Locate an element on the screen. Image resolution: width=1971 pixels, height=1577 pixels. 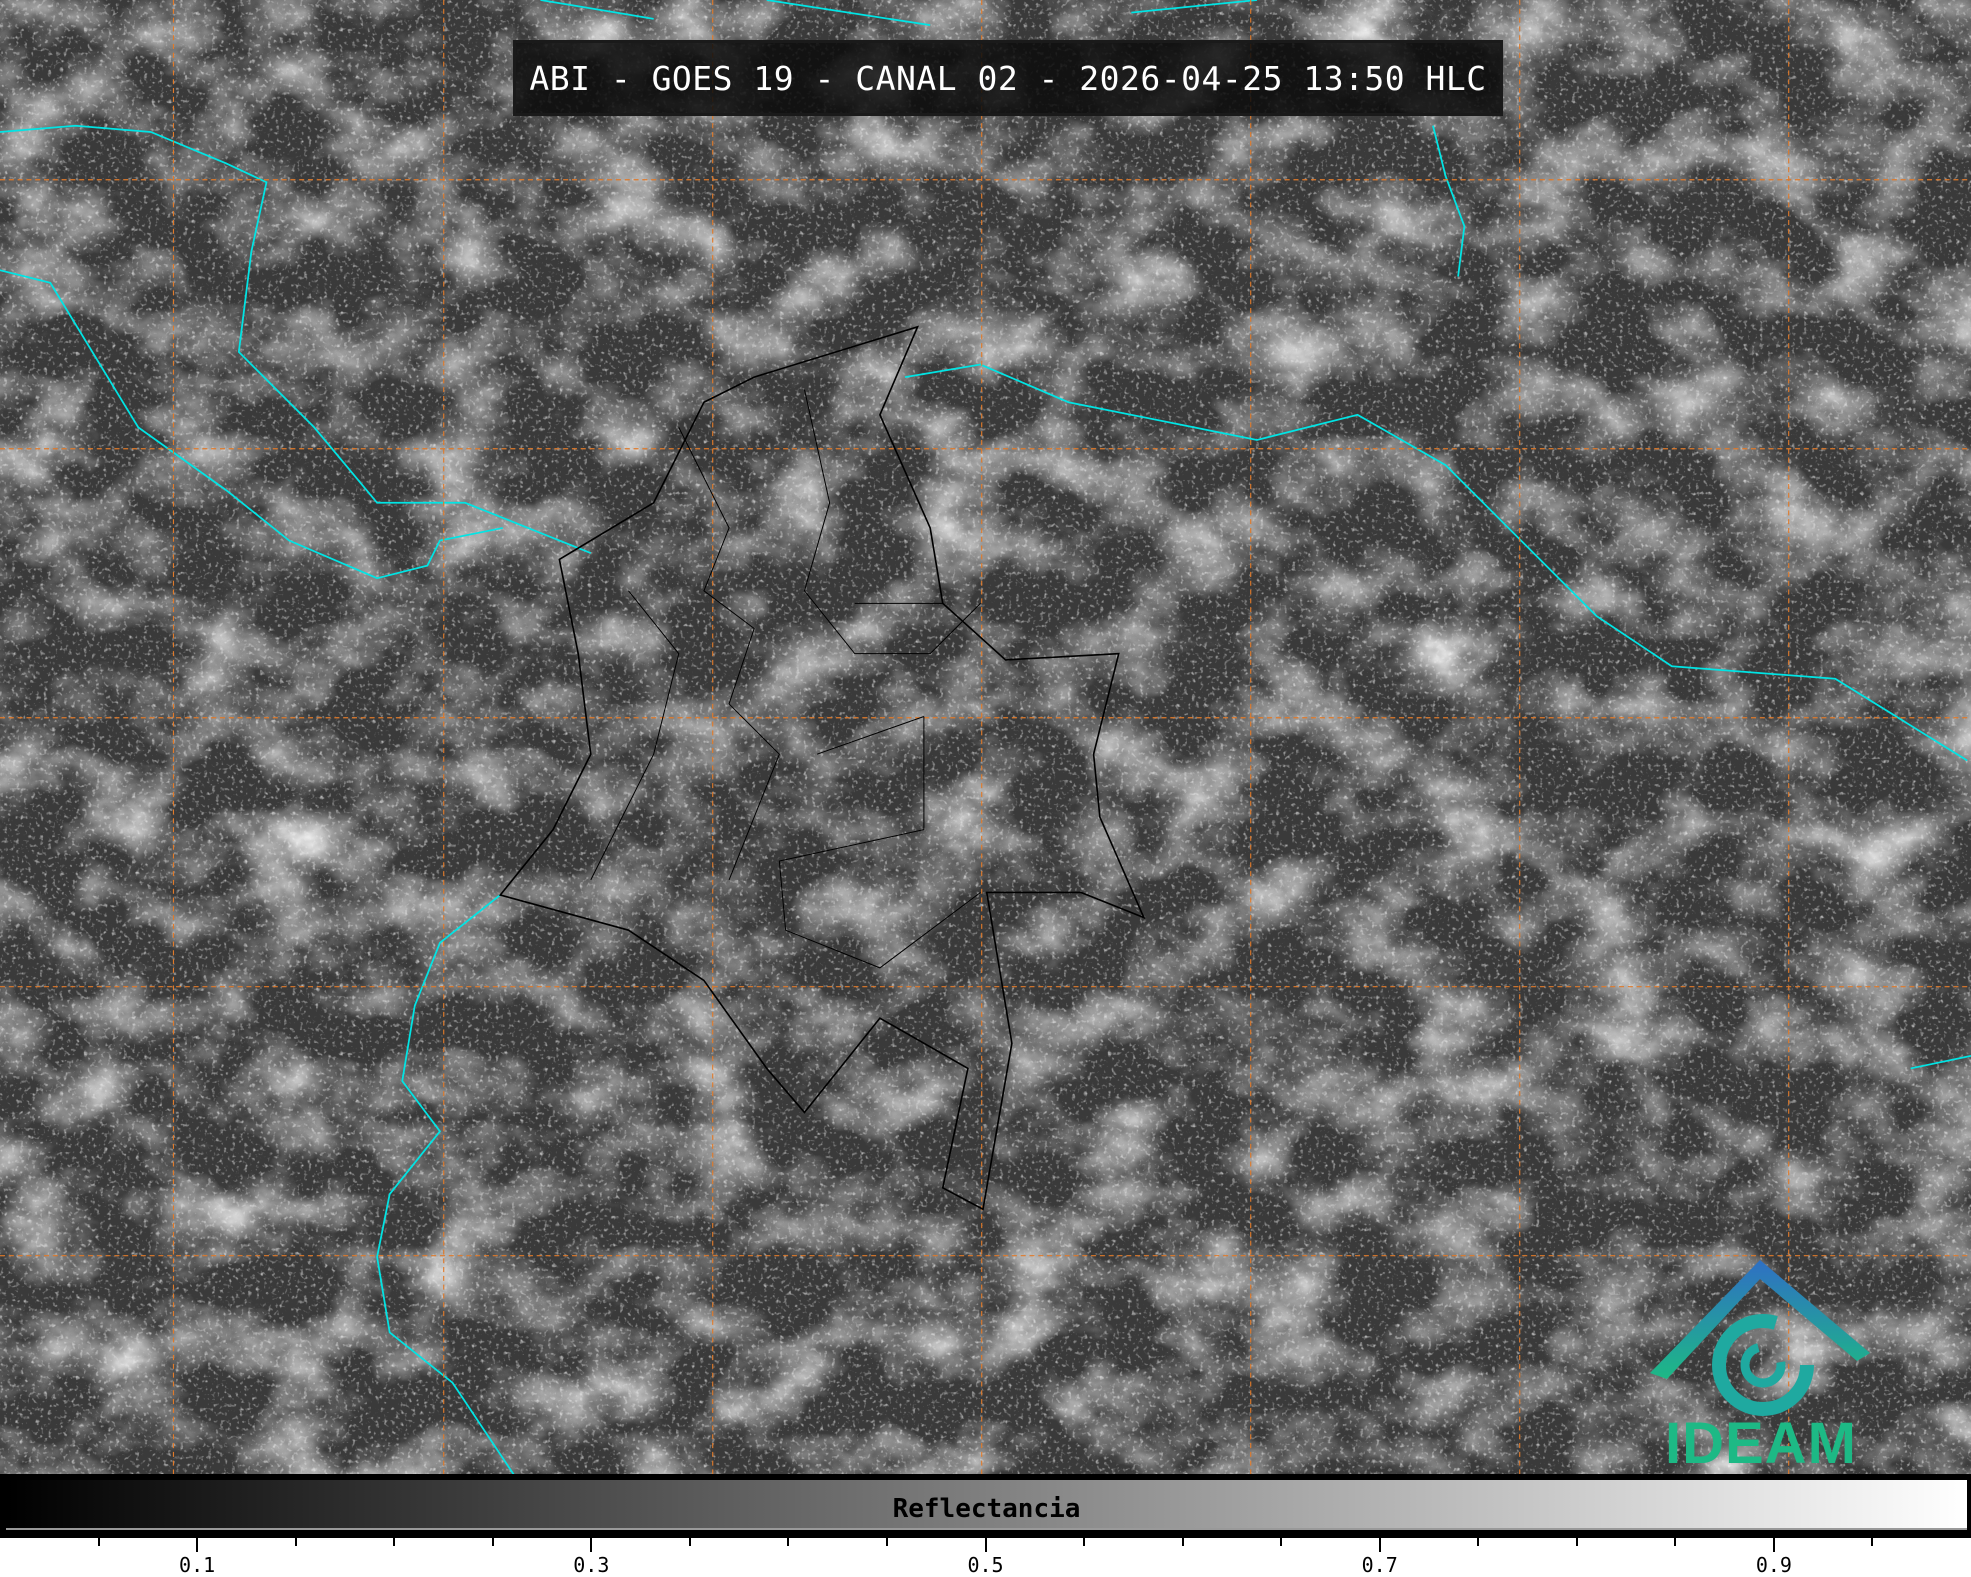
coastline-pacific-south-america is located at coordinates (446, 1185).